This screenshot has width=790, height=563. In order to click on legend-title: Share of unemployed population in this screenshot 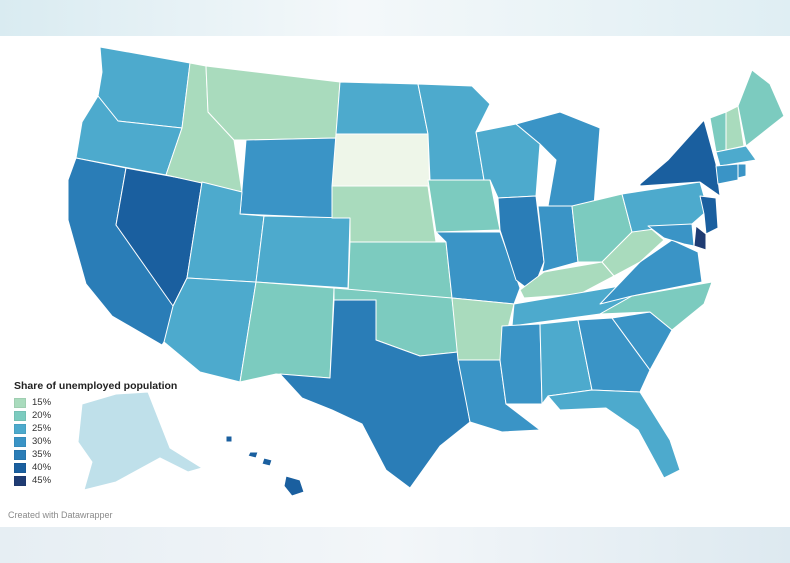, I will do `click(96, 386)`.